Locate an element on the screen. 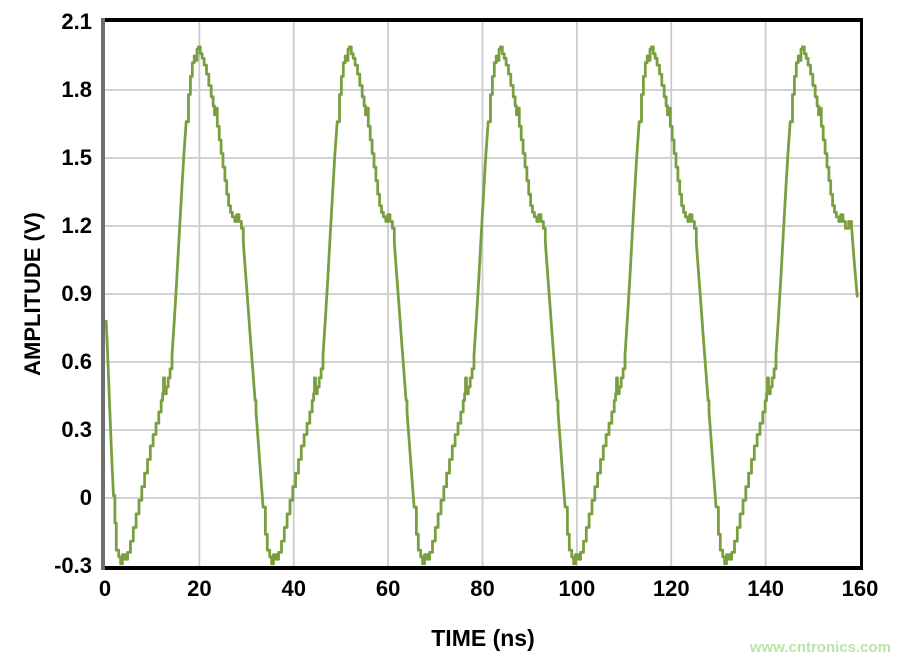  x-tick-label: 120 is located at coordinates (671, 588).